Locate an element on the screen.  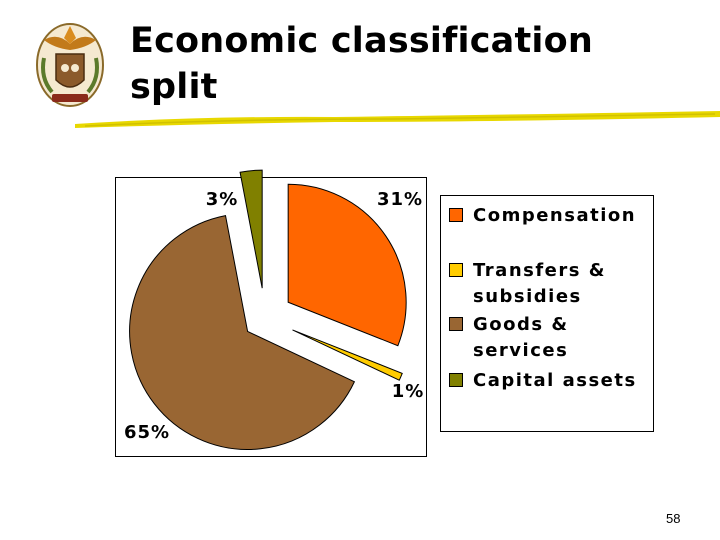
pie-slice-compensation is located at coordinates (347, 265).